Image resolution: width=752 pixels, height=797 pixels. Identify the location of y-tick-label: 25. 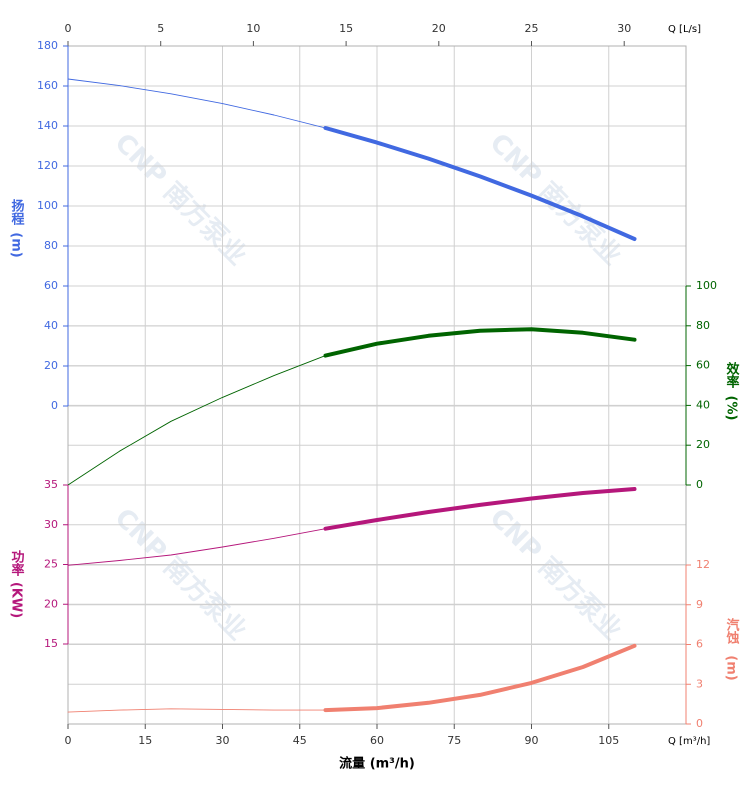
(51, 564).